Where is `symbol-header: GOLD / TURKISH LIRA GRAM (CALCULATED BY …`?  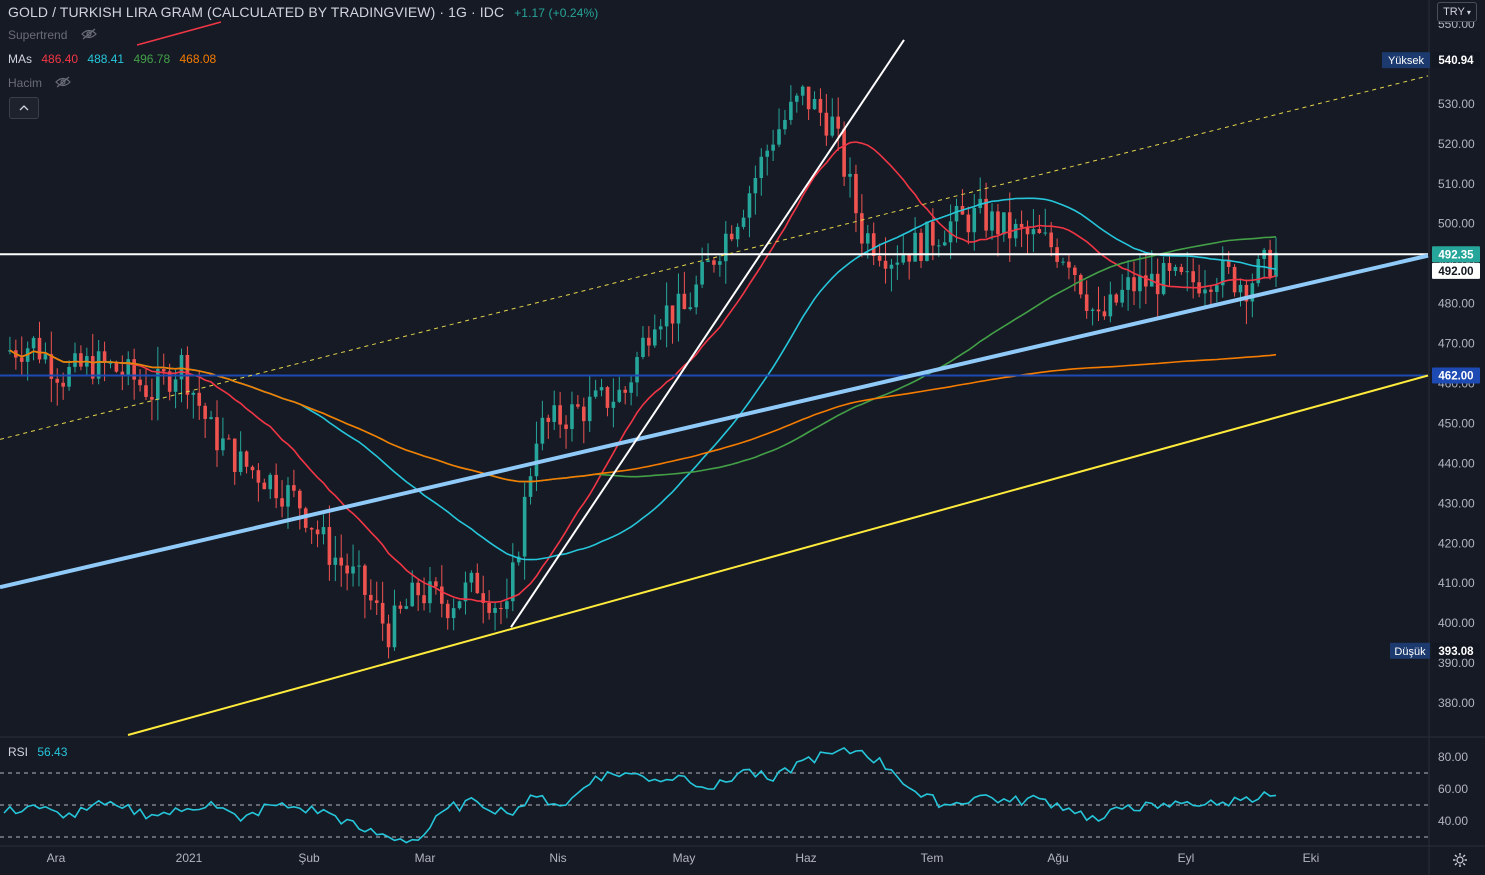
symbol-header: GOLD / TURKISH LIRA GRAM (CALCULATED BY … is located at coordinates (303, 12).